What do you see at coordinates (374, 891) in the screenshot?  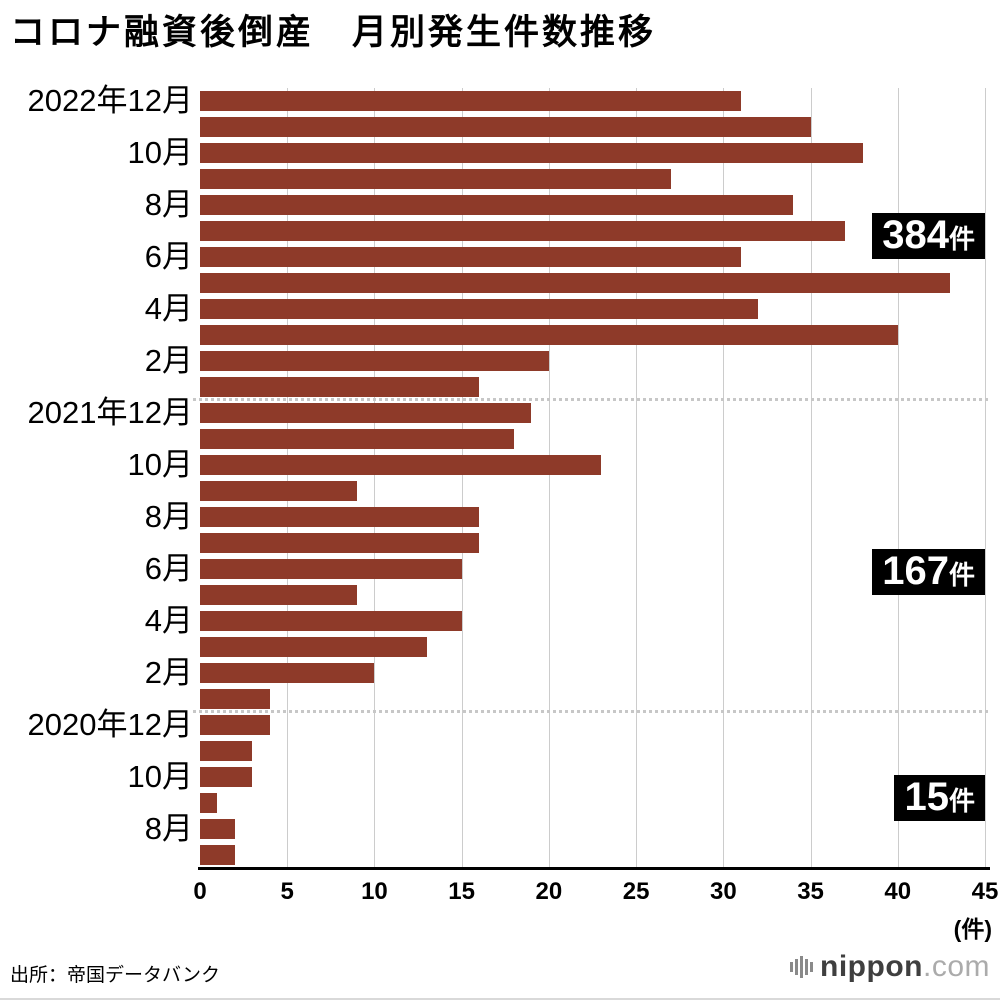 I see `x-tick-label: 10` at bounding box center [374, 891].